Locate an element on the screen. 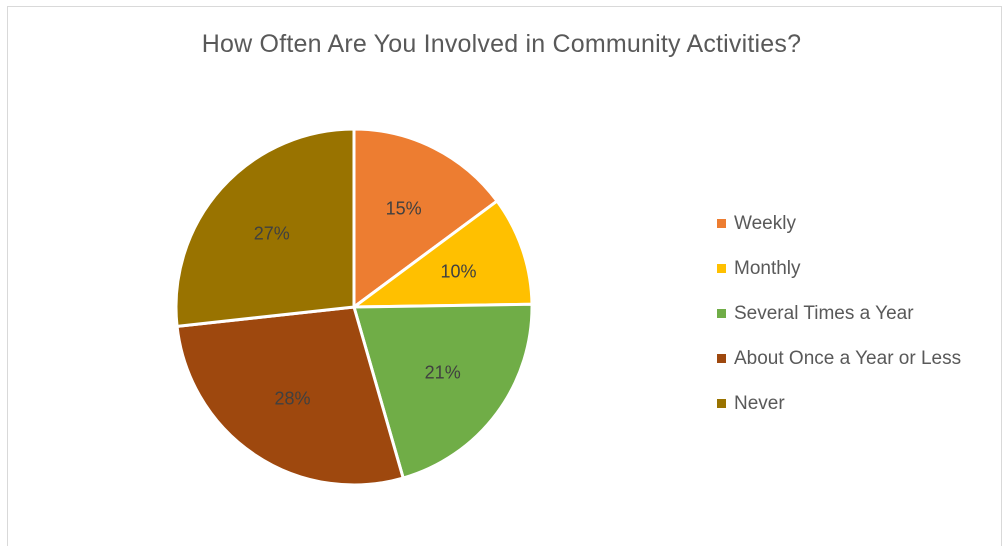  legend-item-monthly: Monthly is located at coordinates (839, 268).